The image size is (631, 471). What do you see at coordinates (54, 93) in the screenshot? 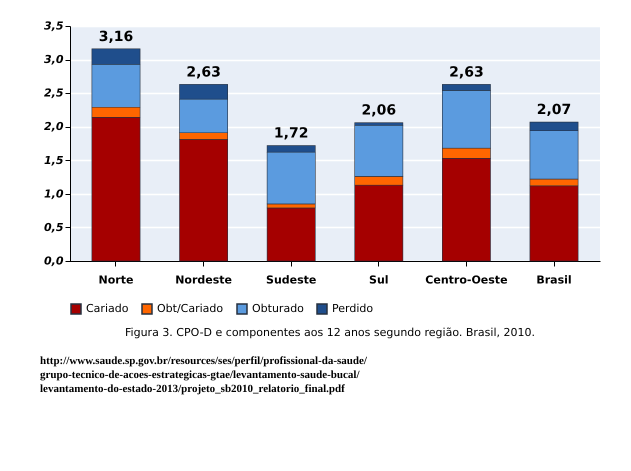
I see `y-tick-label: 2,5` at bounding box center [54, 93].